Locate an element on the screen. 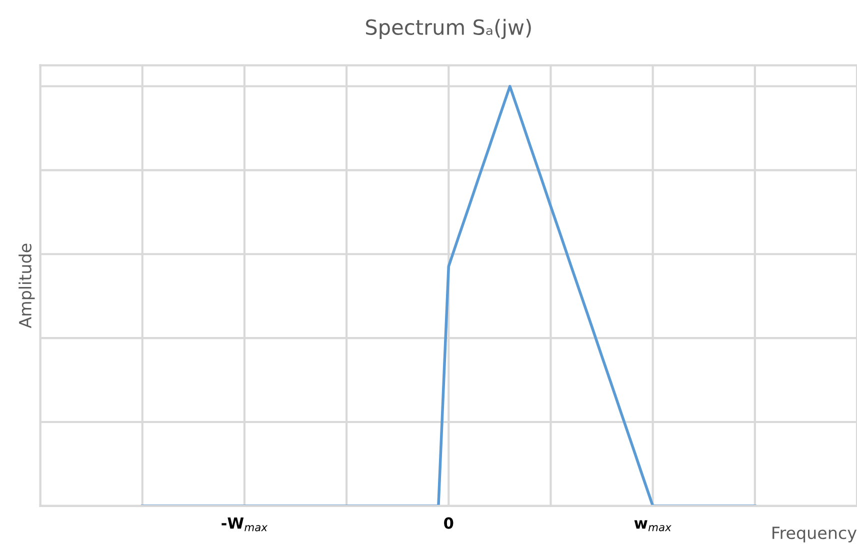 Image resolution: width=857 pixels, height=544 pixels. x-axis-title: Frequency is located at coordinates (814, 534).